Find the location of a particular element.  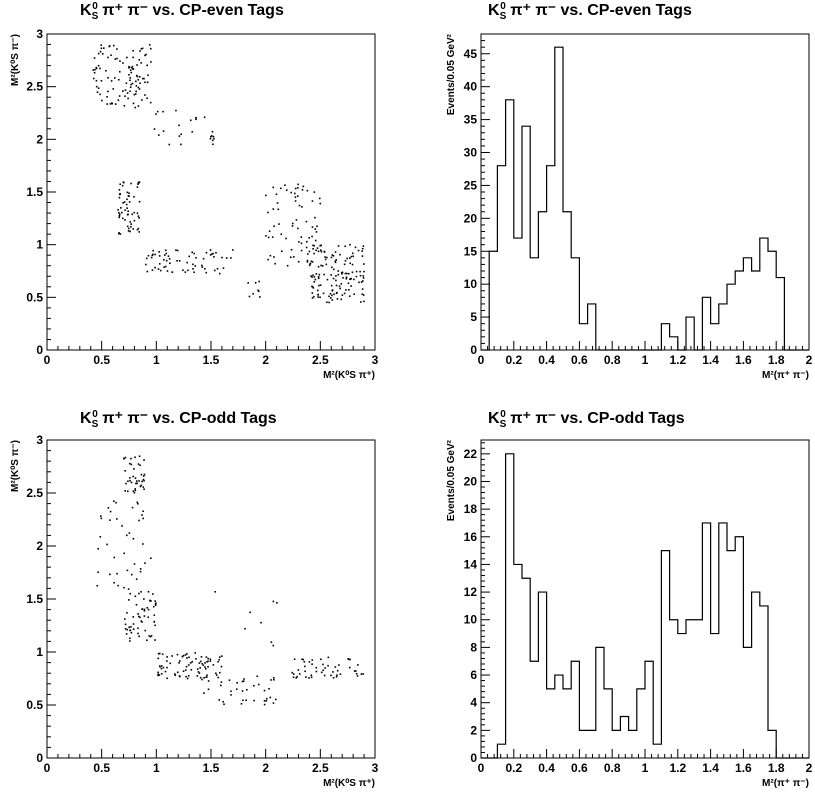

x-tick-label: 1.4 is located at coordinates (710, 768).